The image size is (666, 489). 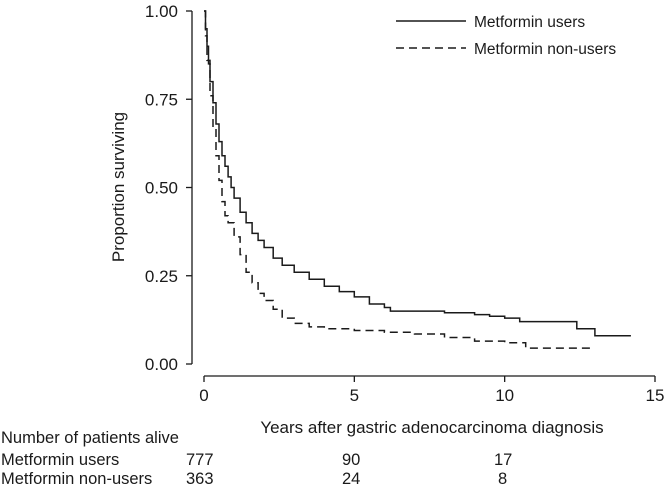 What do you see at coordinates (161, 11) in the screenshot?
I see `y-tick-label: 1.00` at bounding box center [161, 11].